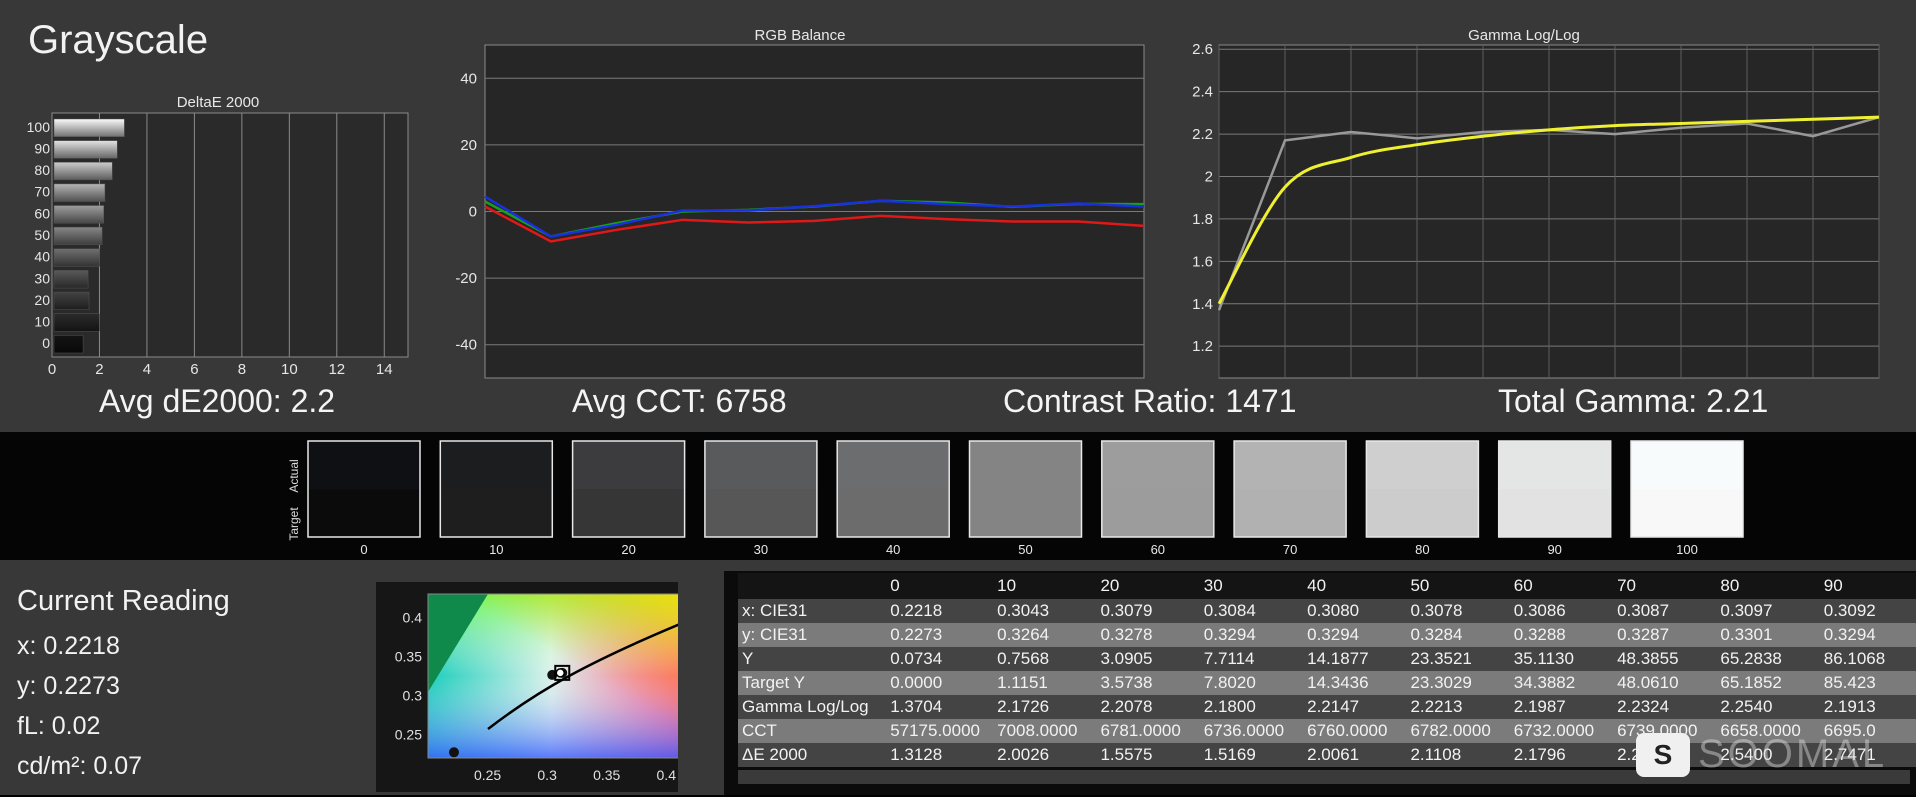 The width and height of the screenshot is (1916, 797). What do you see at coordinates (1355, 611) in the screenshot?
I see `table-cell: 0.3080` at bounding box center [1355, 611].